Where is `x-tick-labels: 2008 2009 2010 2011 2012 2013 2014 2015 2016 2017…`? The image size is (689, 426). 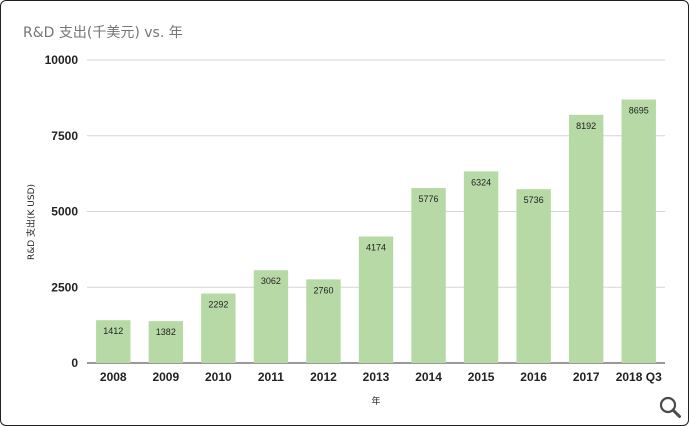 x-tick-labels: 2008 2009 2010 2011 2012 2013 2014 2015 2016 2017… is located at coordinates (381, 377).